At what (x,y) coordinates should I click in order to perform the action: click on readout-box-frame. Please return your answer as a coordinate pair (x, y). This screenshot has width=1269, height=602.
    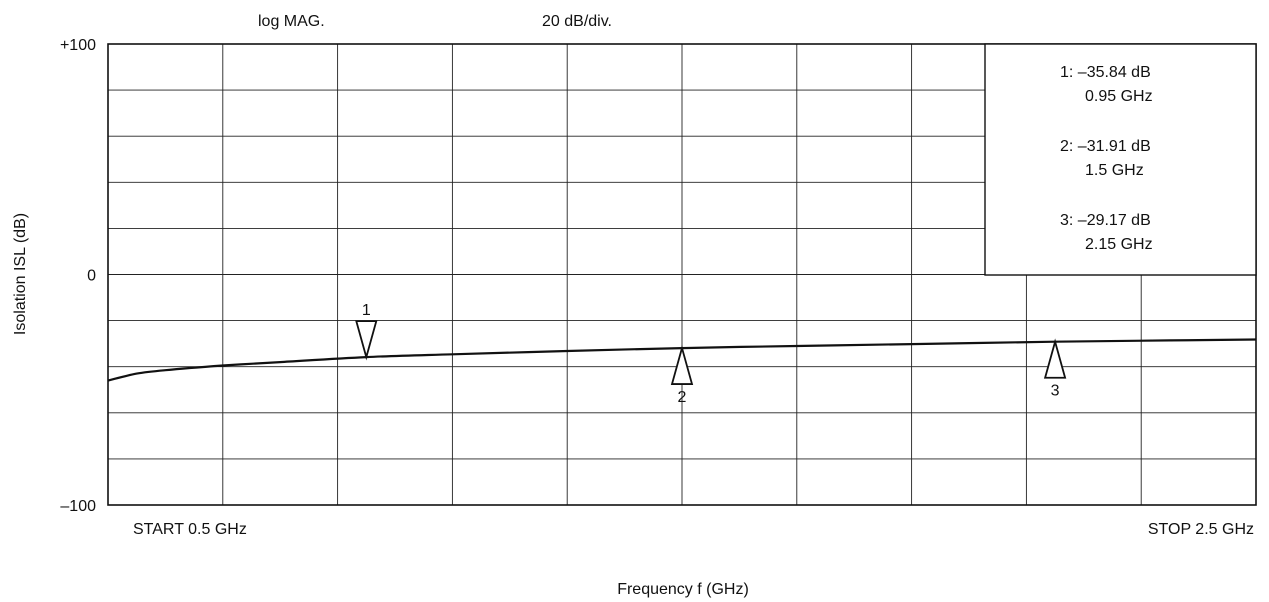
    Looking at the image, I should click on (1120, 159).